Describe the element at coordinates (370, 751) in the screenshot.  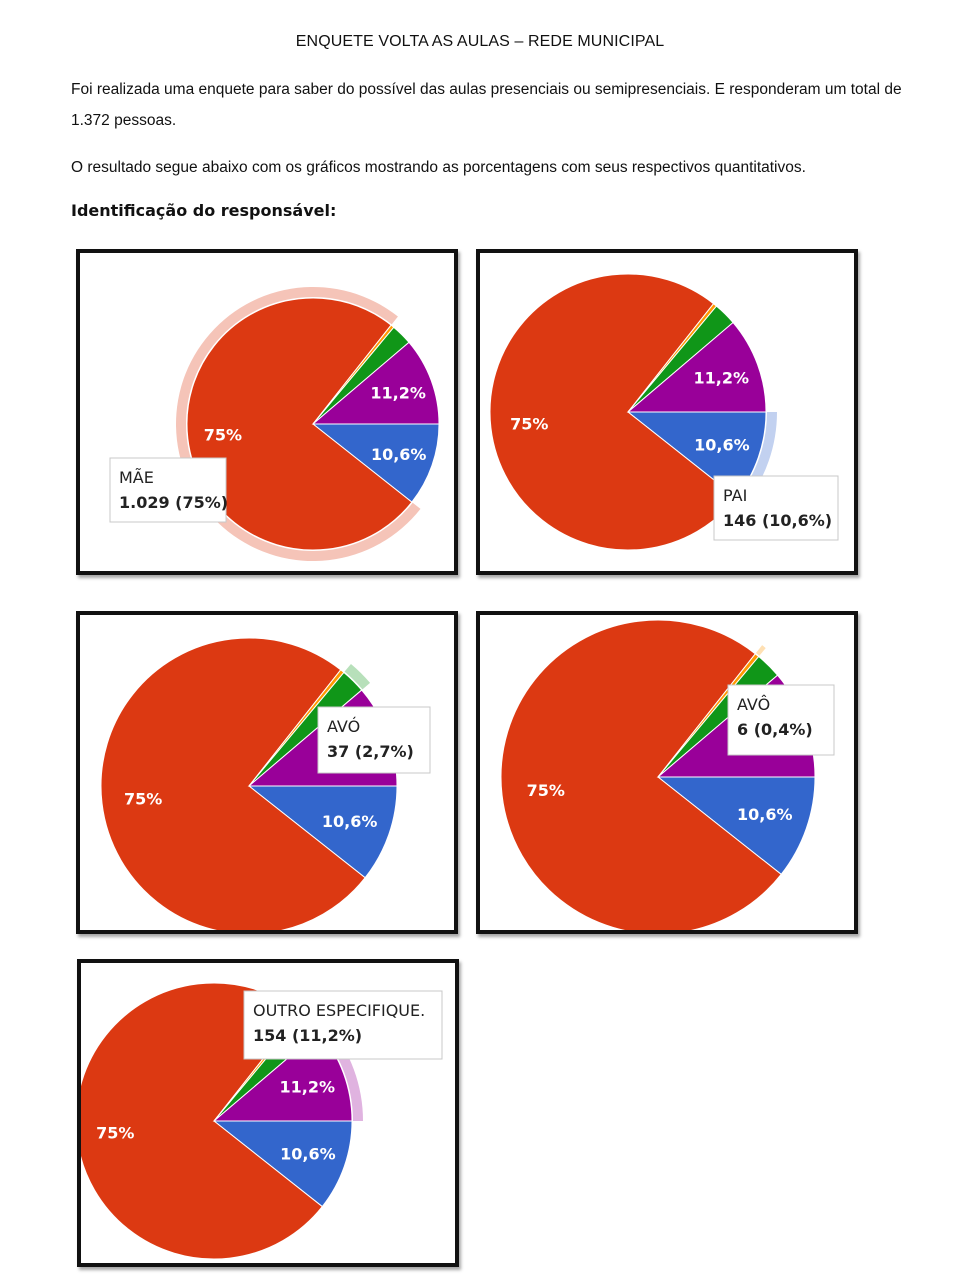
I see `tooltip-value: 37 (2,7%)` at that location.